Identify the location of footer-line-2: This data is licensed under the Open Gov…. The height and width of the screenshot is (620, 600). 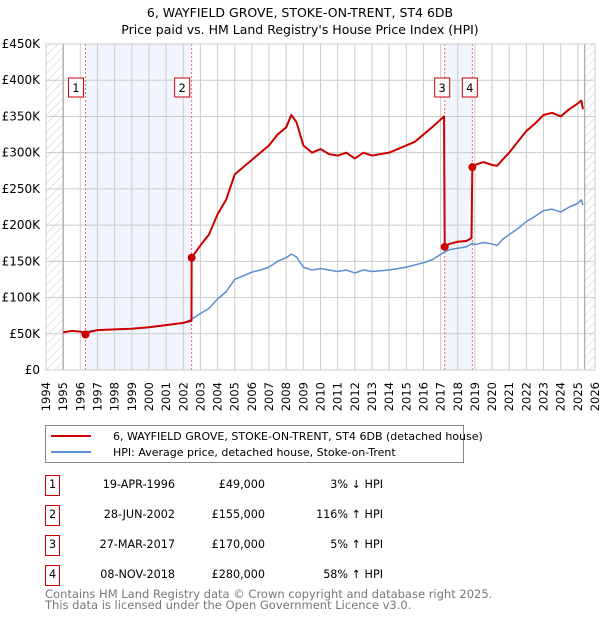
(228, 605).